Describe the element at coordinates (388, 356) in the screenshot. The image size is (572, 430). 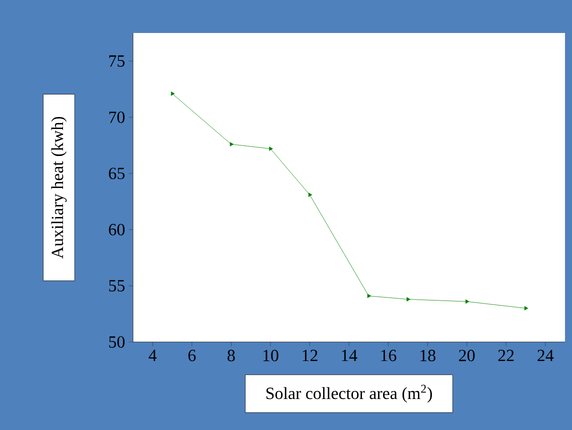
I see `x-tick-label: 16` at that location.